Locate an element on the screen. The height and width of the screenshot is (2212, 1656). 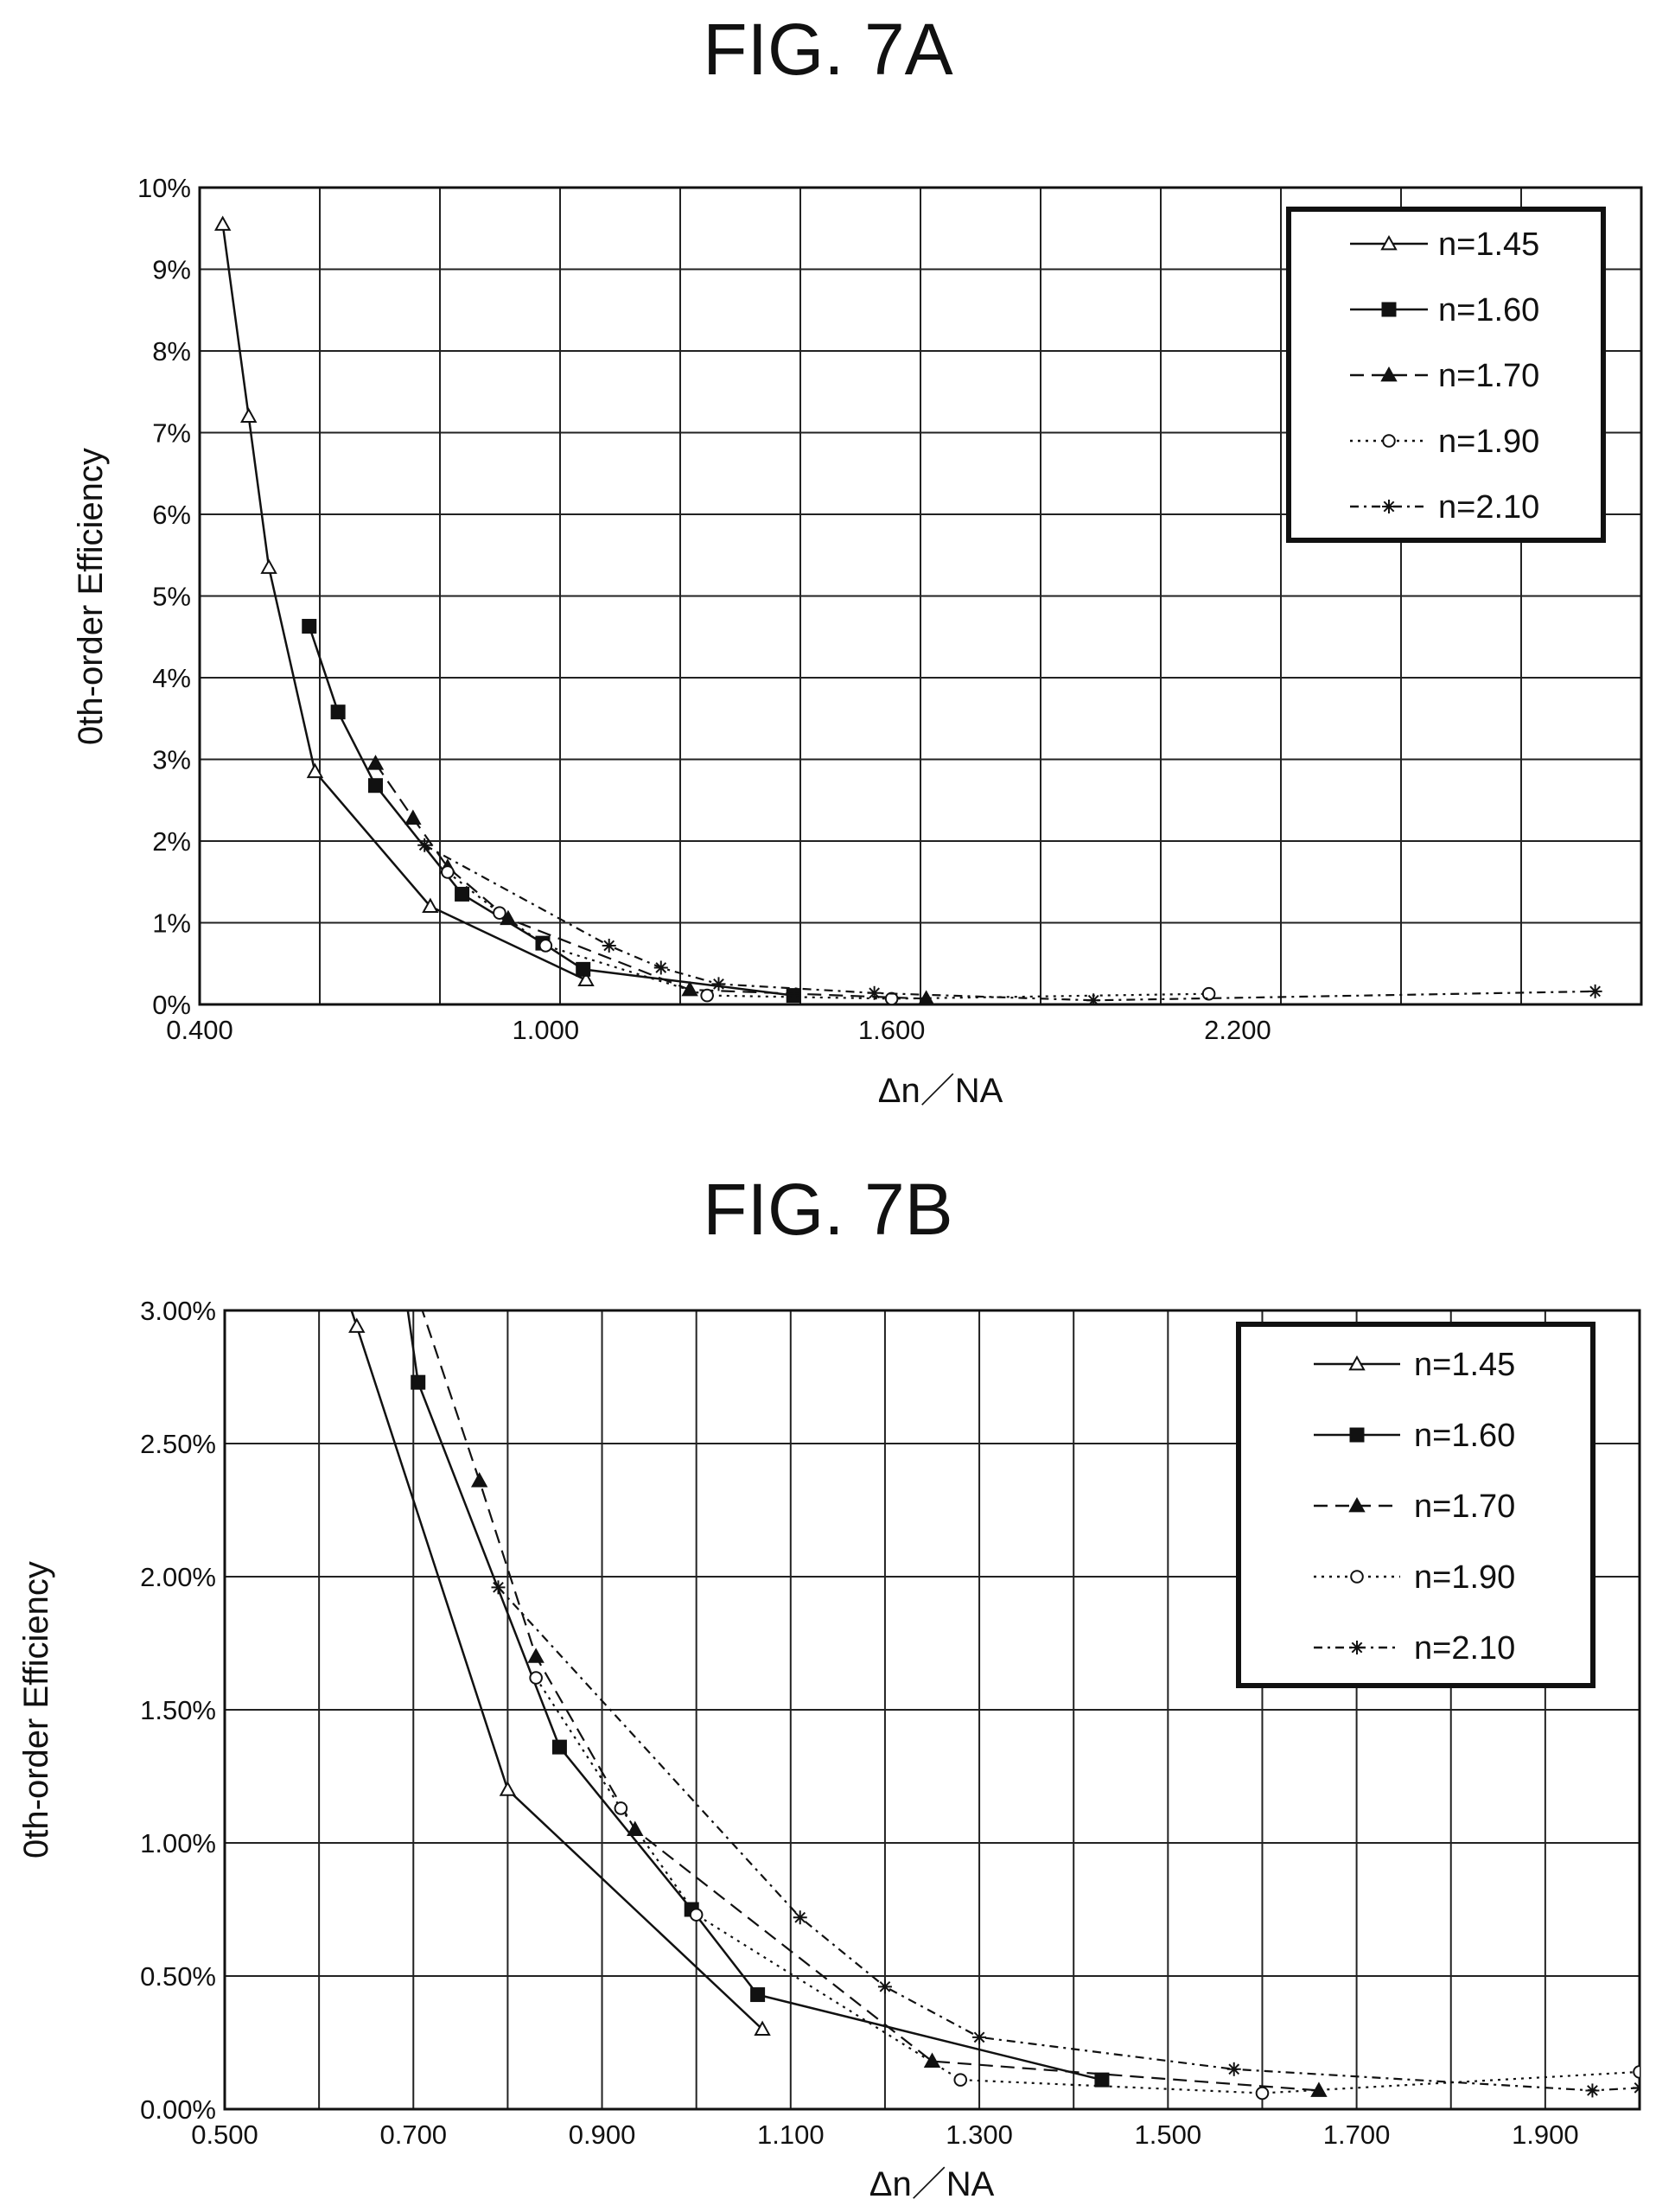
x-tick-label: 1.500 is located at coordinates (1168, 2135).